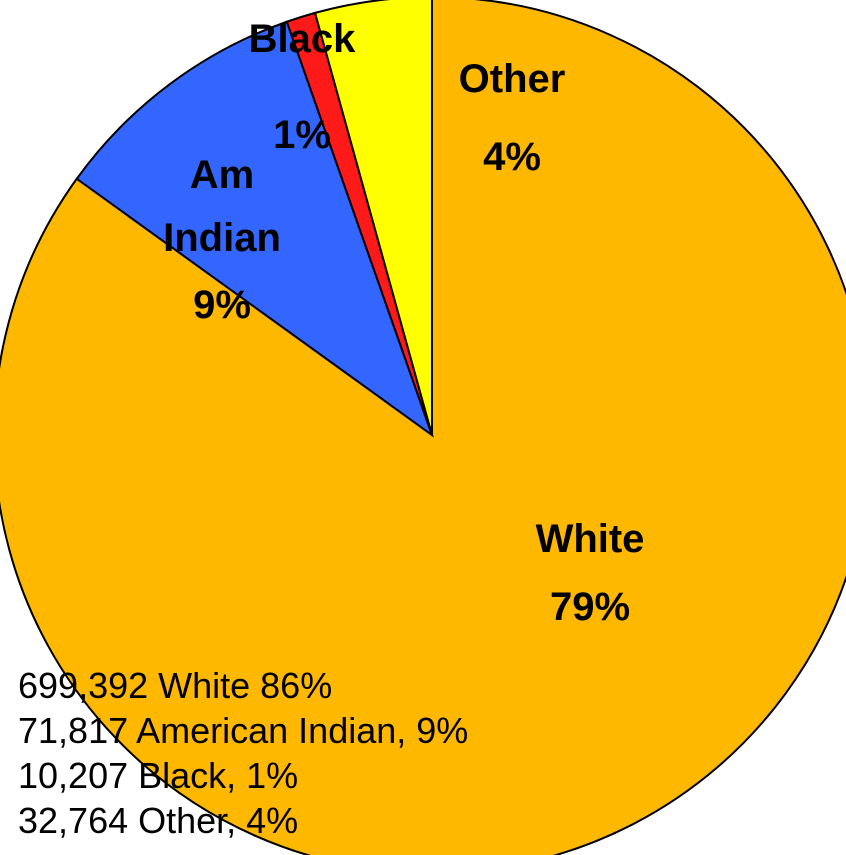 The image size is (846, 855). I want to click on label-black-percent: 1%, so click(302, 135).